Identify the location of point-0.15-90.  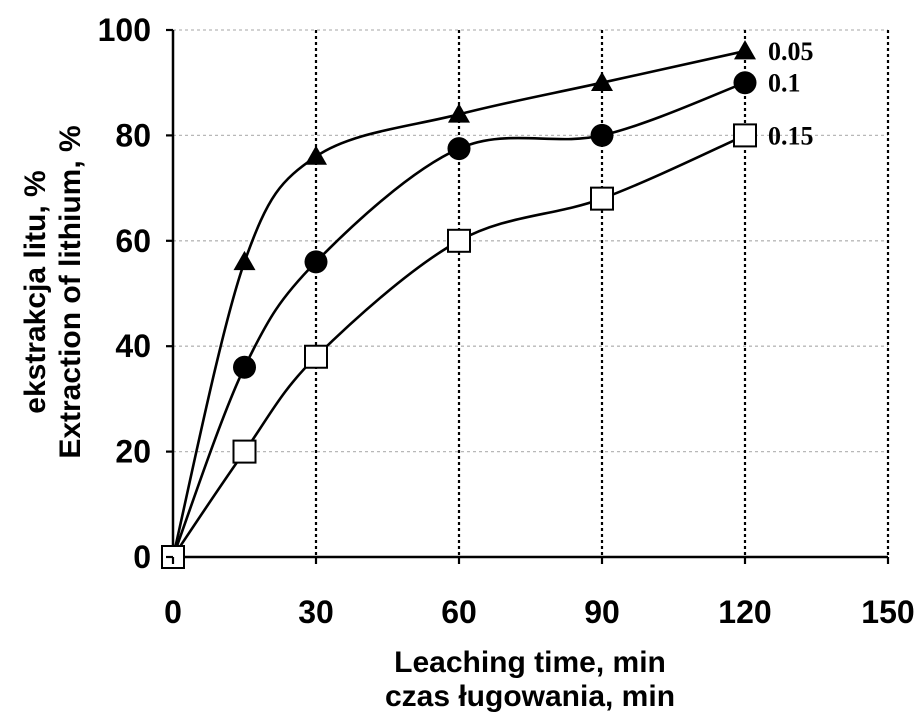
(602, 198).